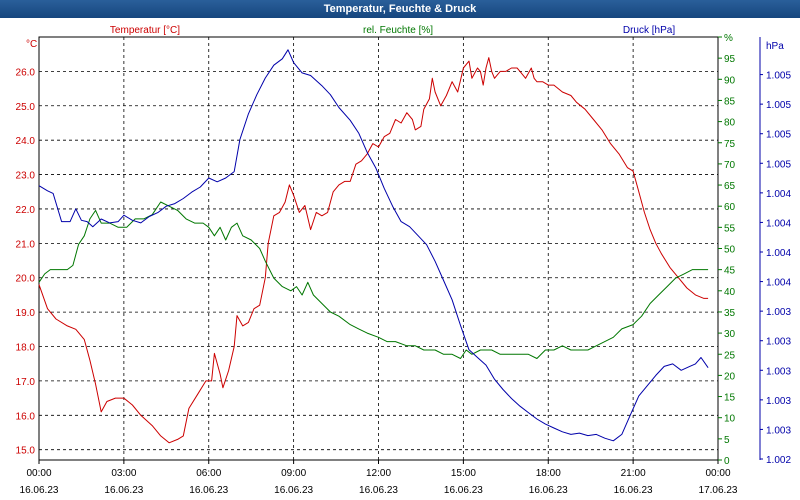  Describe the element at coordinates (775, 46) in the screenshot. I see `y-tick-label-pressure: hPa` at that location.